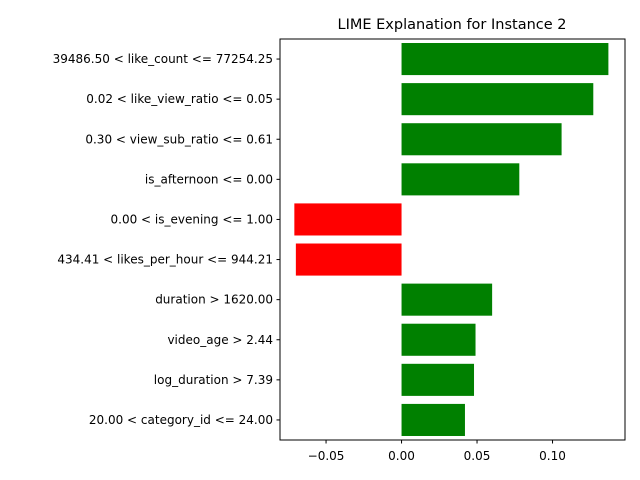 The height and width of the screenshot is (480, 640). What do you see at coordinates (179, 139) in the screenshot?
I see `y-tick-label-3: 0.30 < view_sub_ratio <= 0.61` at bounding box center [179, 139].